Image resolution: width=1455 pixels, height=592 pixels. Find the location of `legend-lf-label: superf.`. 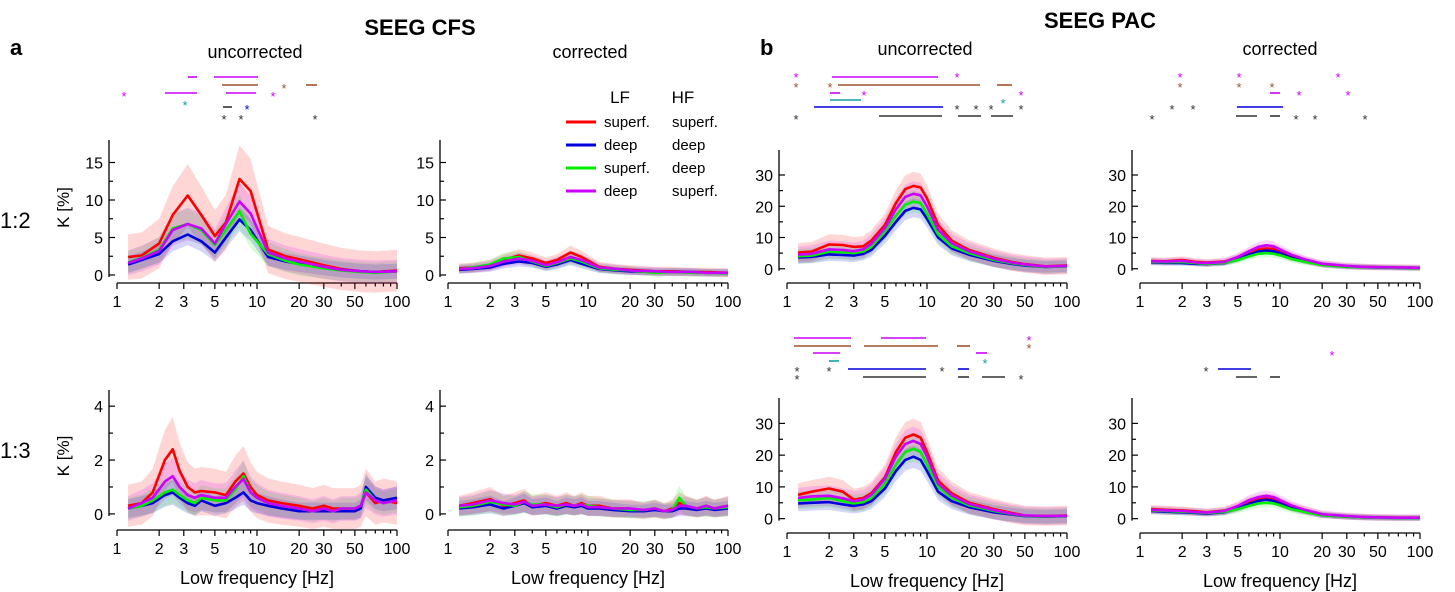

legend-lf-label: superf. is located at coordinates (627, 122).